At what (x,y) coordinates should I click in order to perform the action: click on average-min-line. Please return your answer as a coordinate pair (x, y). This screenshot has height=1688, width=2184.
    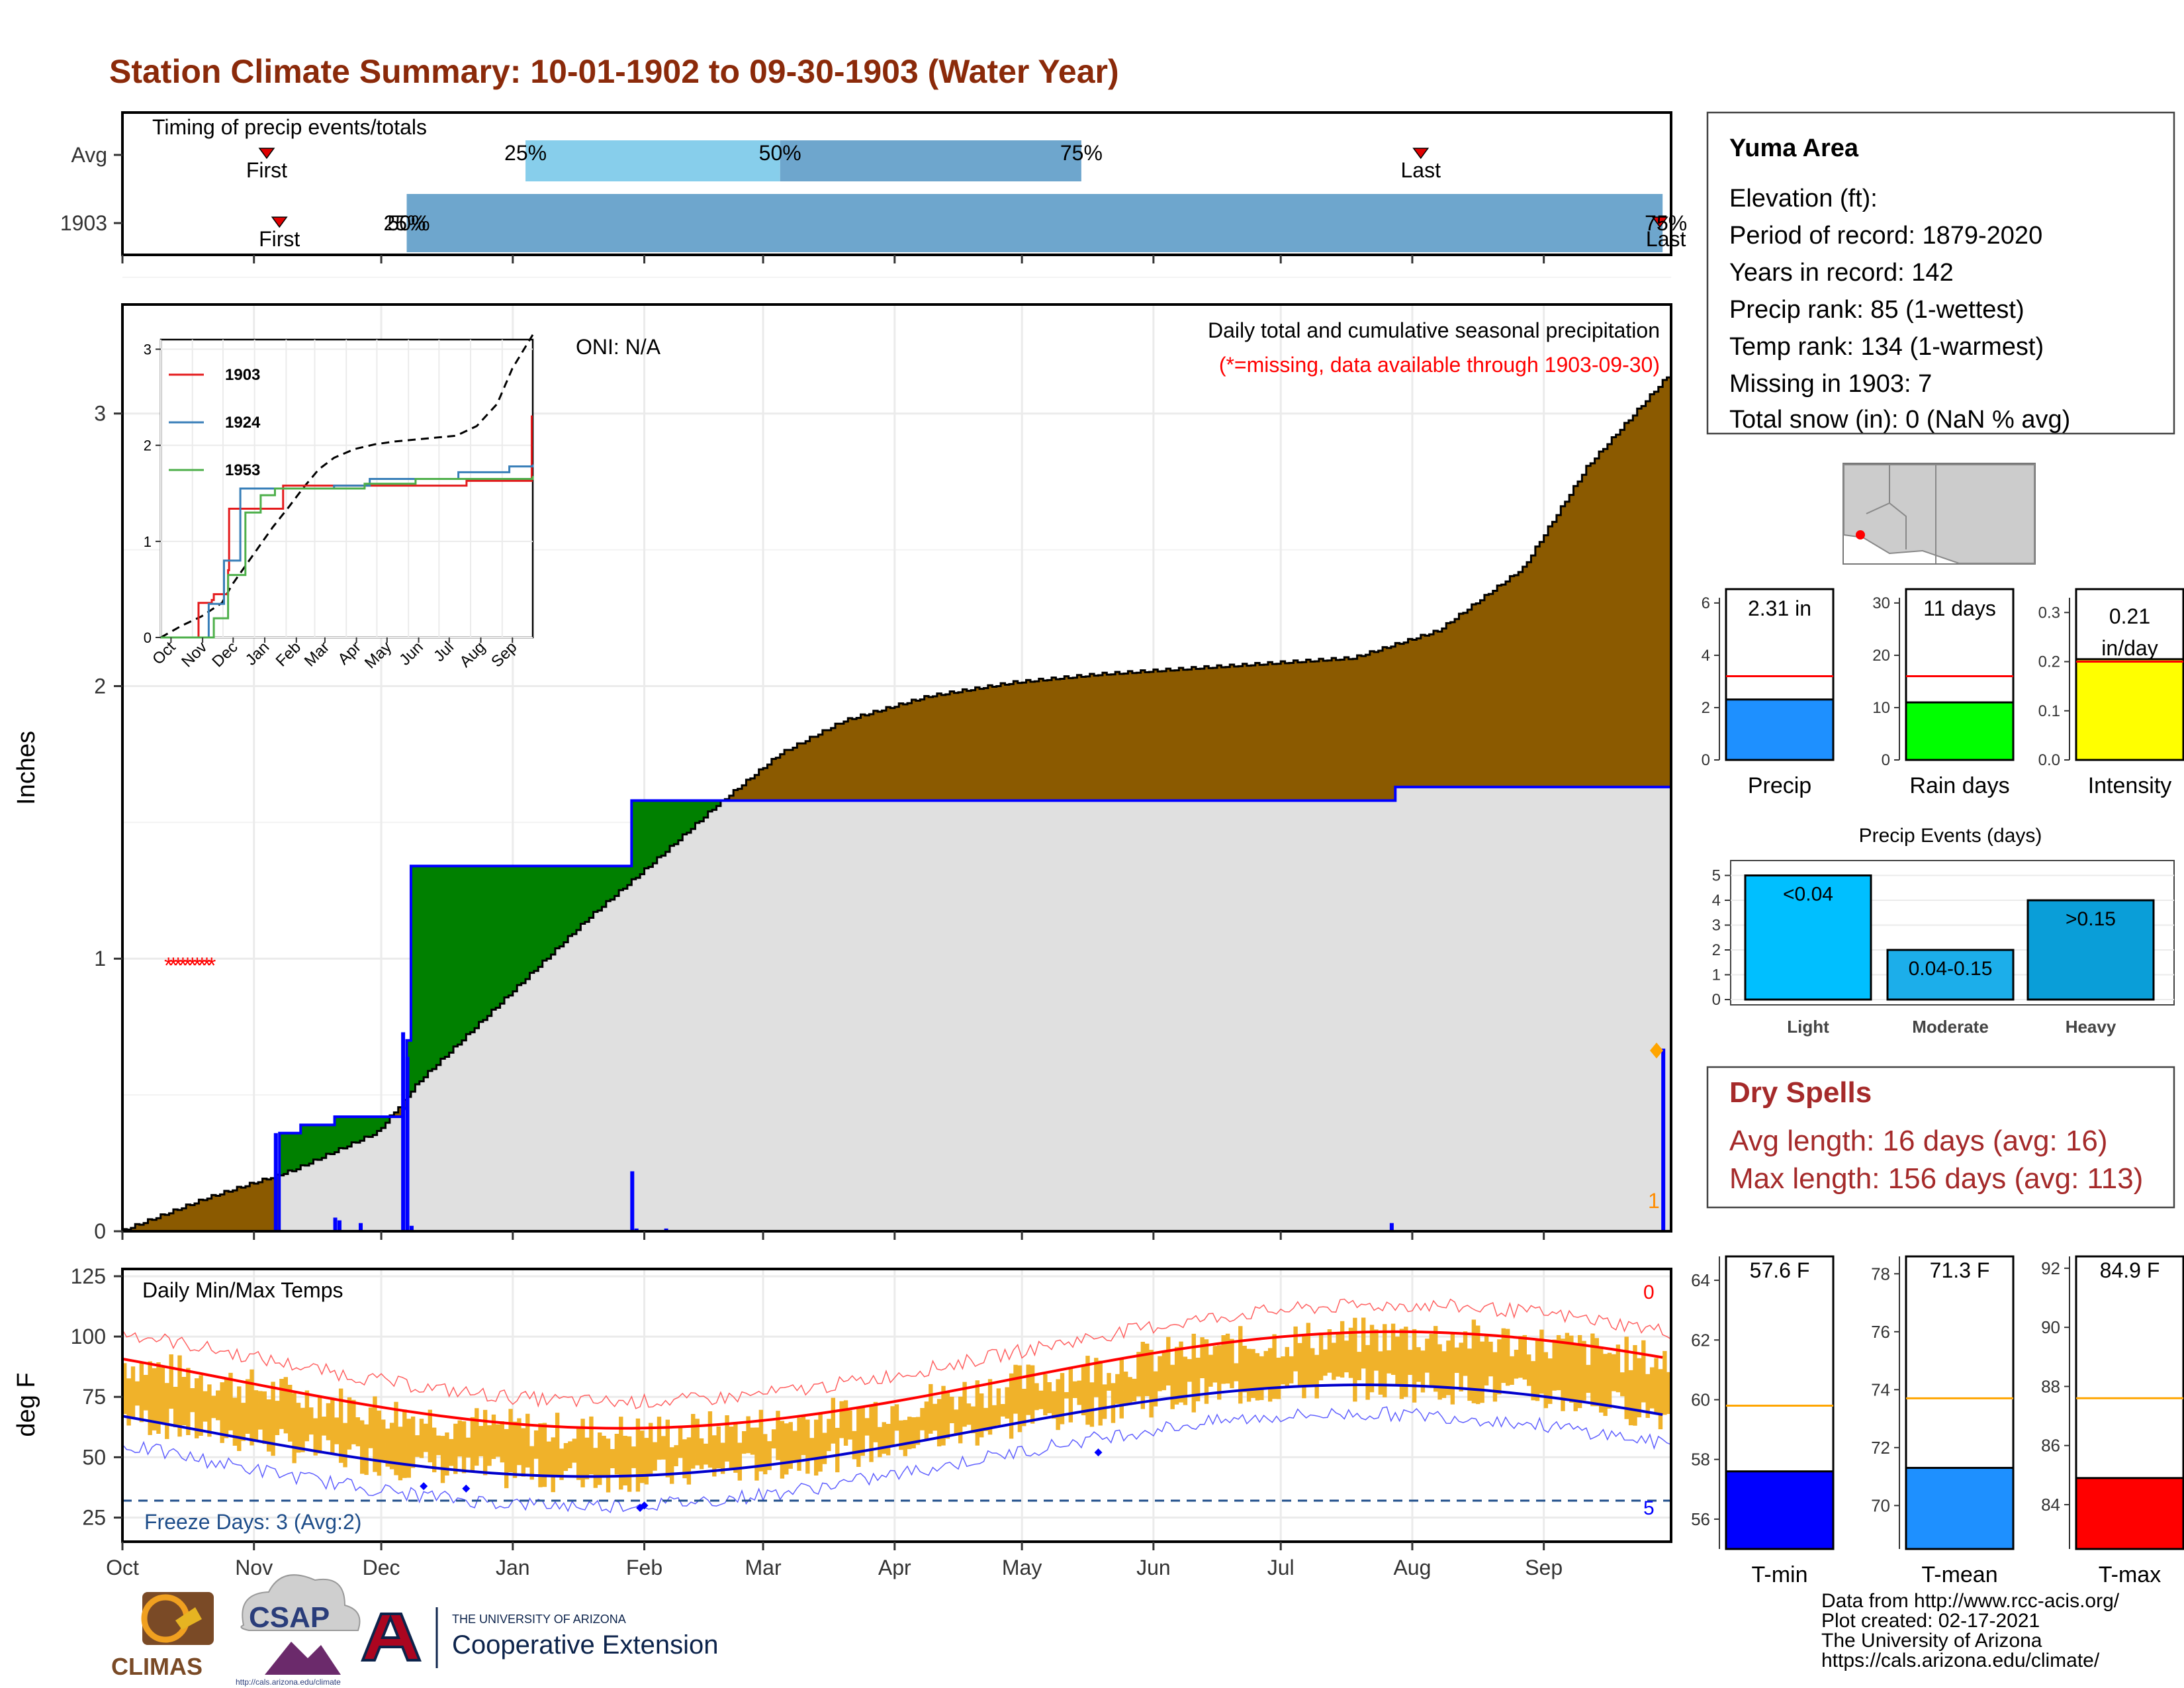
    Looking at the image, I should click on (893, 1430).